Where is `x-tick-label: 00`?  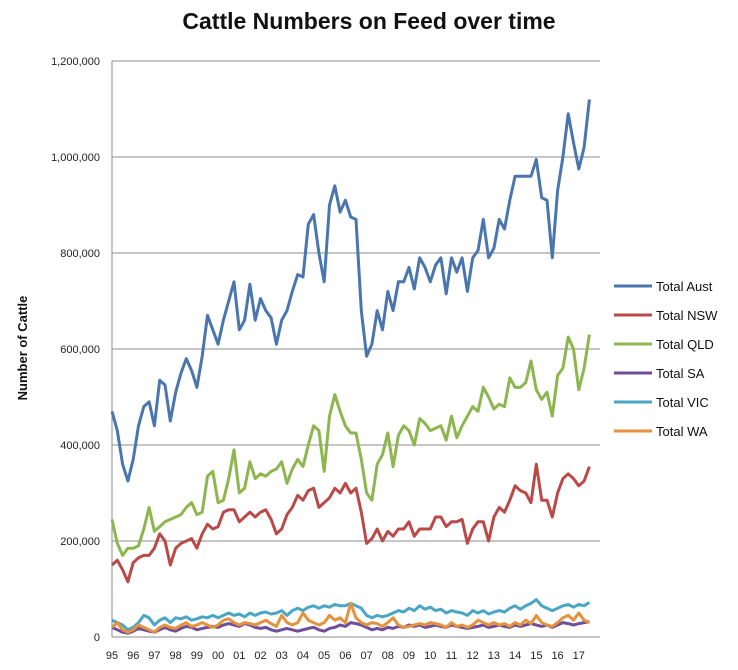 x-tick-label: 00 is located at coordinates (218, 656).